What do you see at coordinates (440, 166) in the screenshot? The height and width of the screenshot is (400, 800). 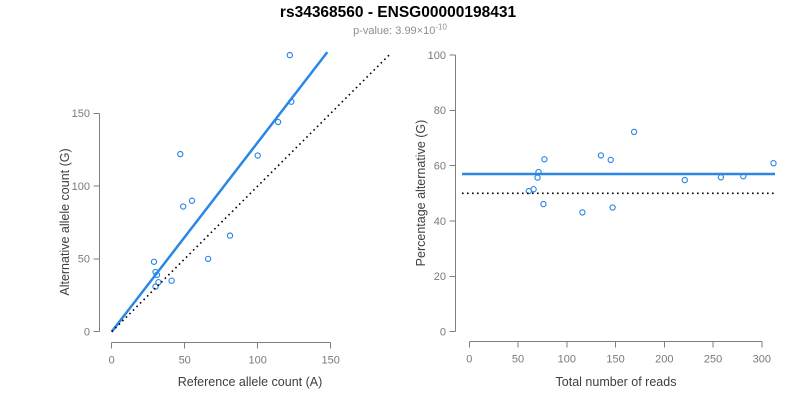 I see `y-tick-label: 60` at bounding box center [440, 166].